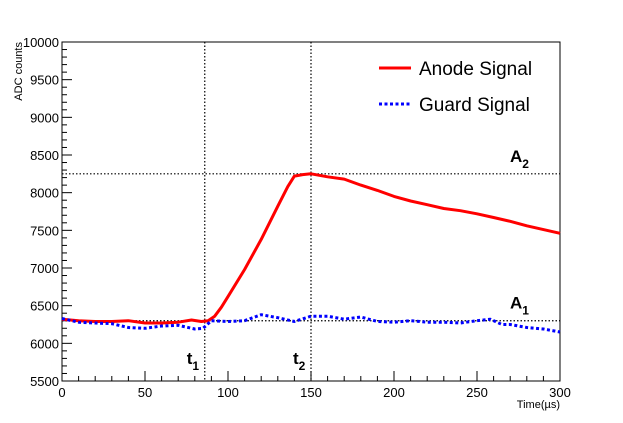 This screenshot has height=423, width=623. I want to click on legend: Anode Signal Guard Signal, so click(455, 87).